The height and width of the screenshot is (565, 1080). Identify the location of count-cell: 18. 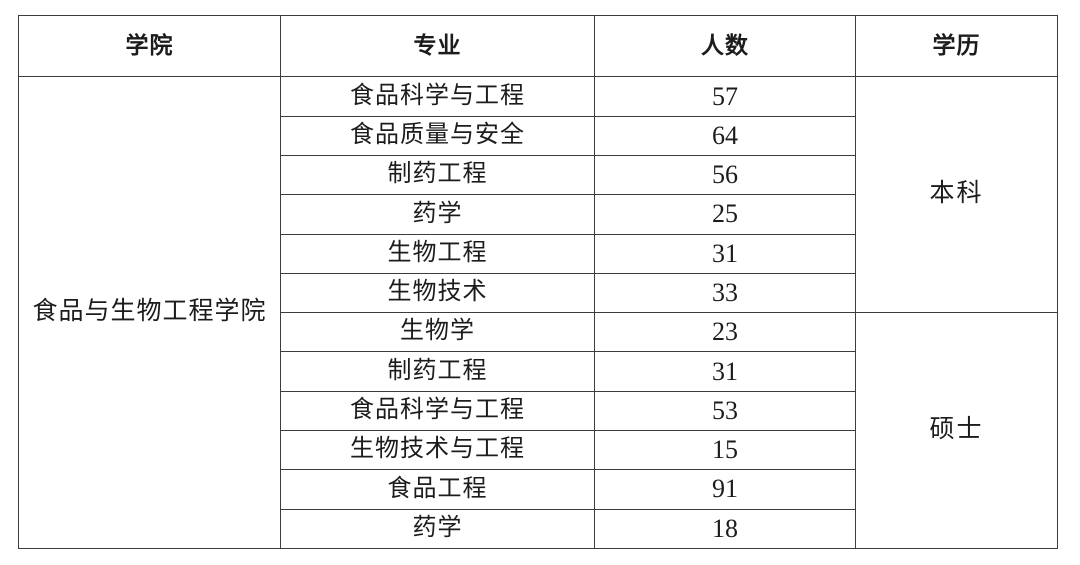
(725, 529).